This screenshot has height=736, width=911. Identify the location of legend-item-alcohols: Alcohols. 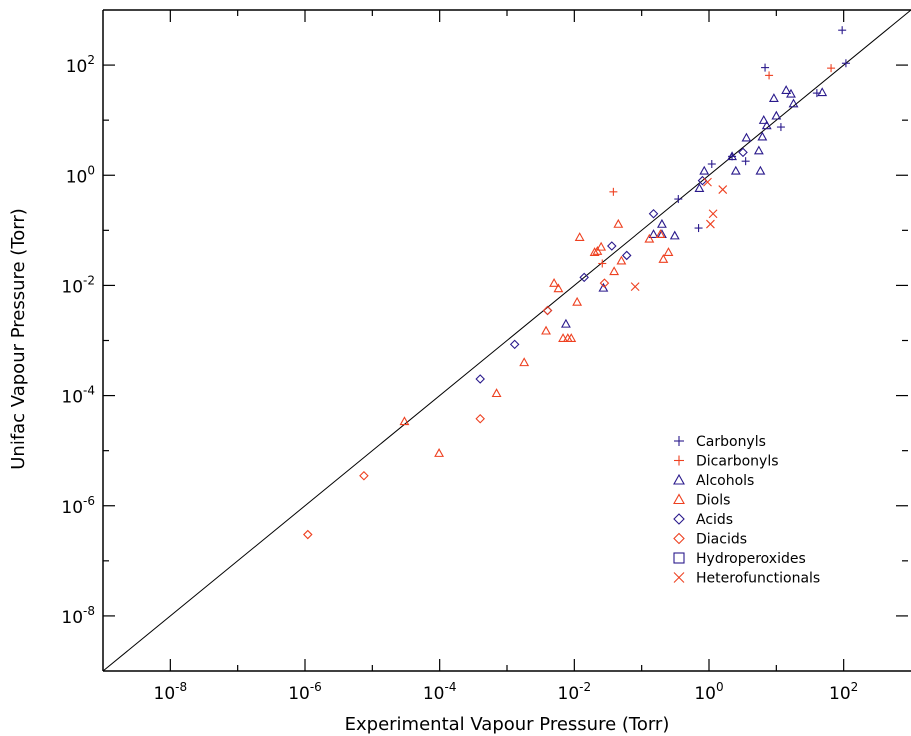
(713, 481).